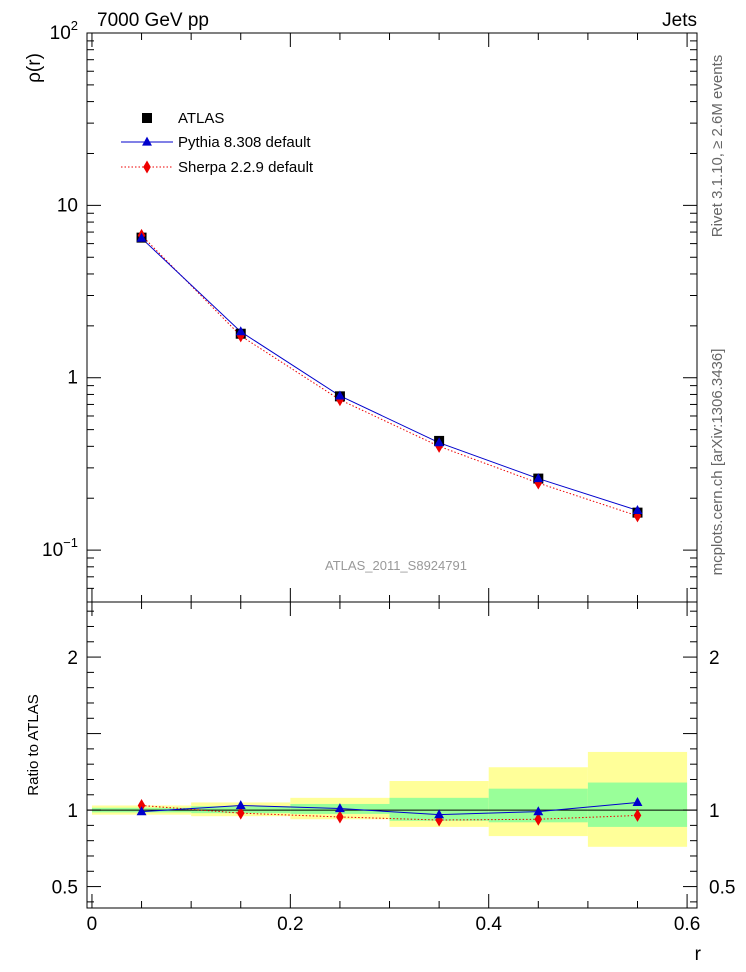  I want to click on x-axis-label: r, so click(698, 954).